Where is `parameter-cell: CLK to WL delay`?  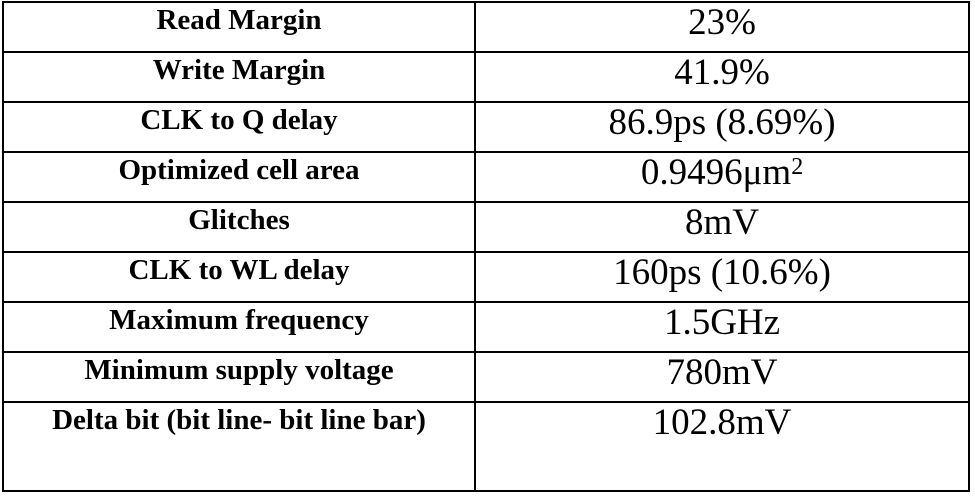 parameter-cell: CLK to WL delay is located at coordinates (239, 277).